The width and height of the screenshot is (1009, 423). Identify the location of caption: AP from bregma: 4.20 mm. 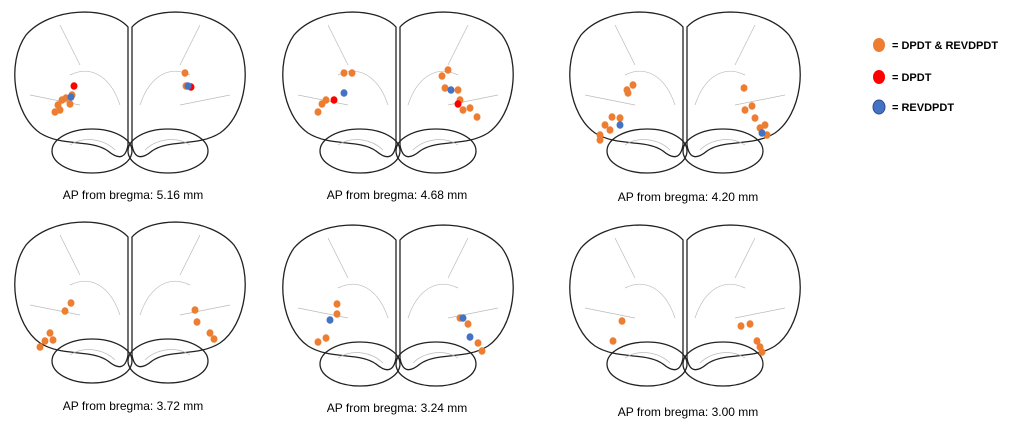
(688, 197).